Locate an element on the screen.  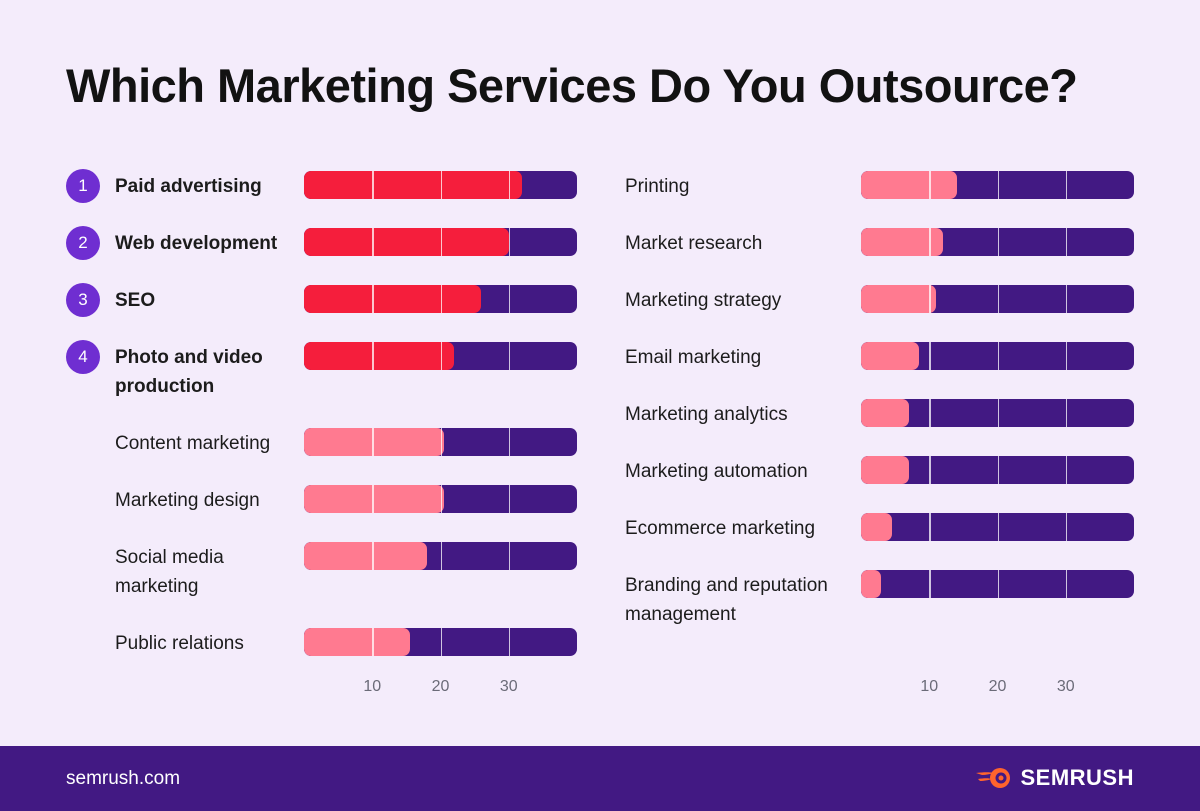
semrush-fireball-icon is located at coordinates (993, 778).